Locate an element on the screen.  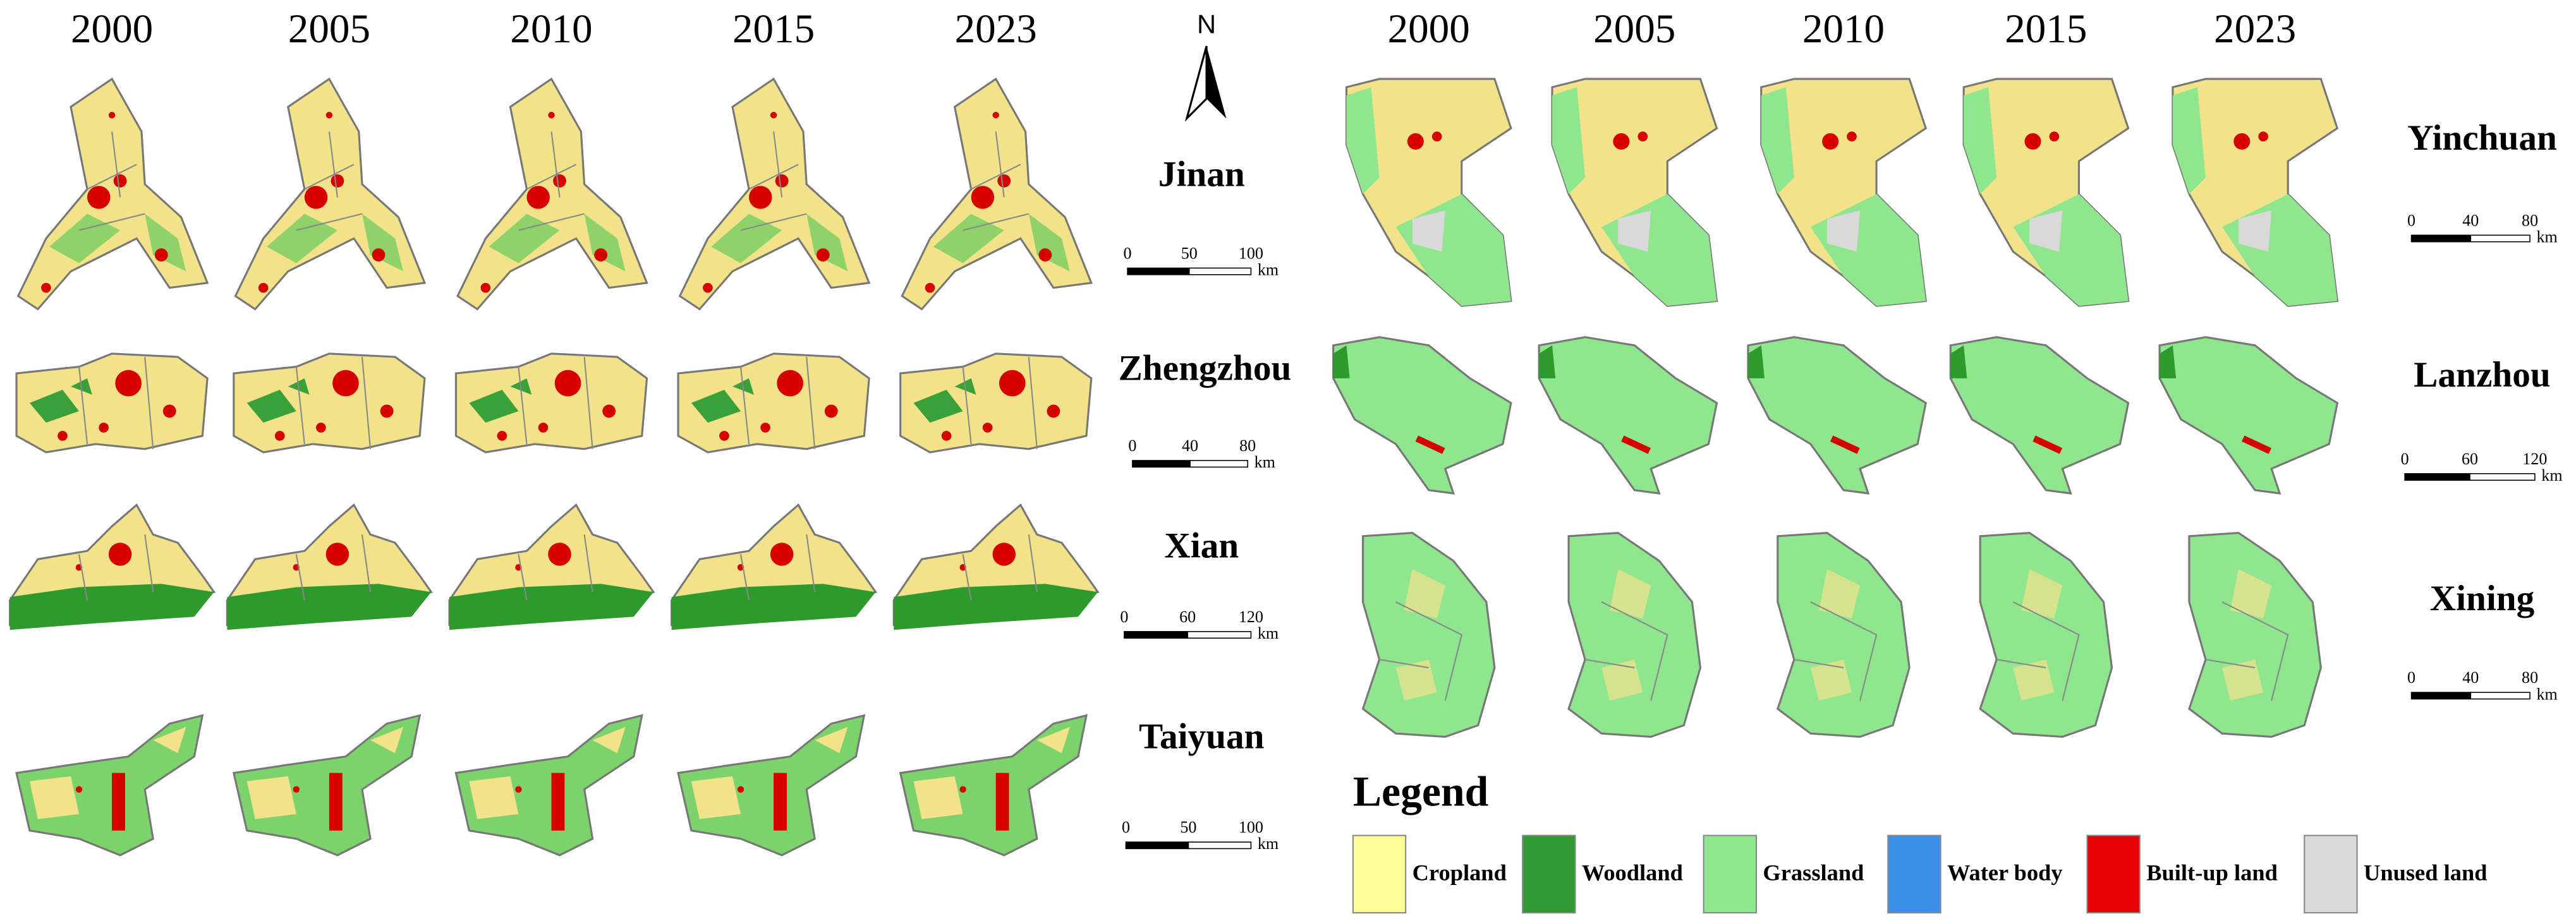
city-name: Xining is located at coordinates (2482, 598).